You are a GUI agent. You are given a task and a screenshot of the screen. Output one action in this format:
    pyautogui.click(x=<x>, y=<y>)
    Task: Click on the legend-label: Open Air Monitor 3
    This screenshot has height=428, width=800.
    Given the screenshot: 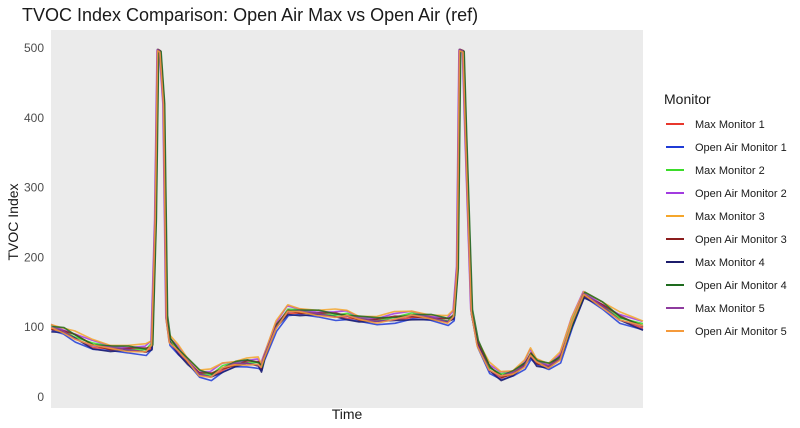 What is the action you would take?
    pyautogui.click(x=741, y=240)
    